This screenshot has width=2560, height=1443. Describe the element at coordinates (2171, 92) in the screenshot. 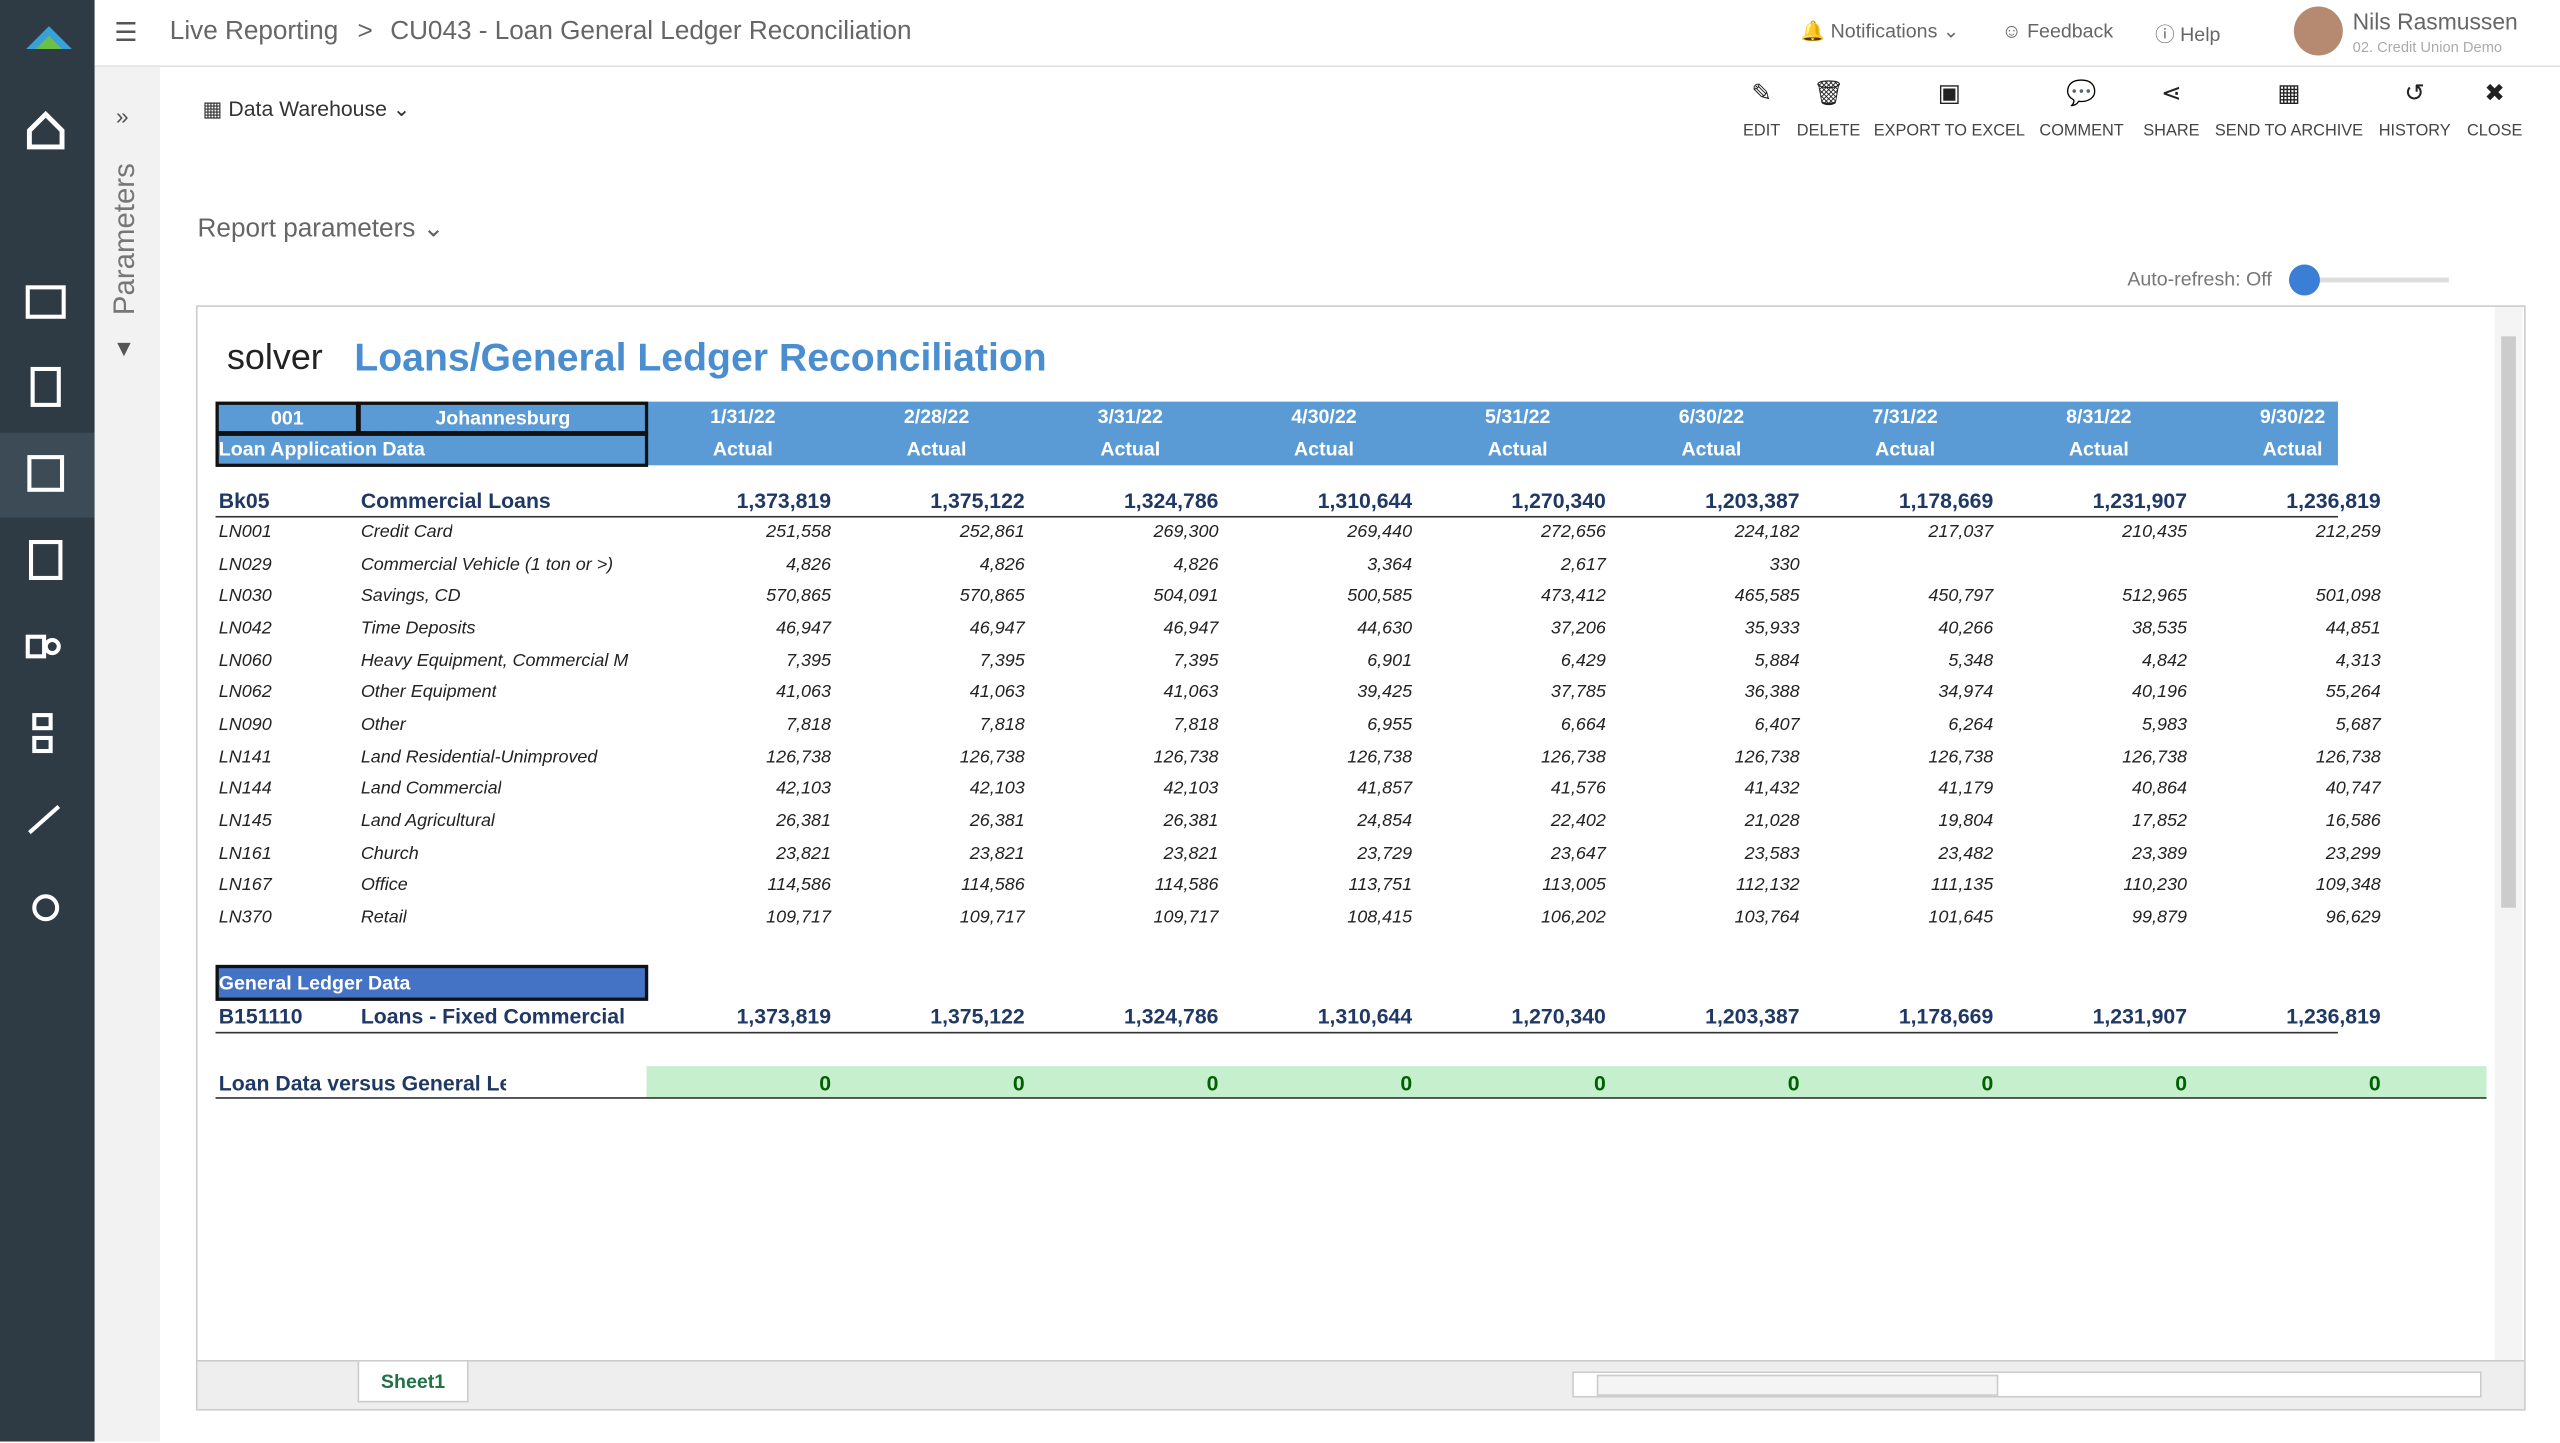

I see `action-icon: ⋖` at that location.